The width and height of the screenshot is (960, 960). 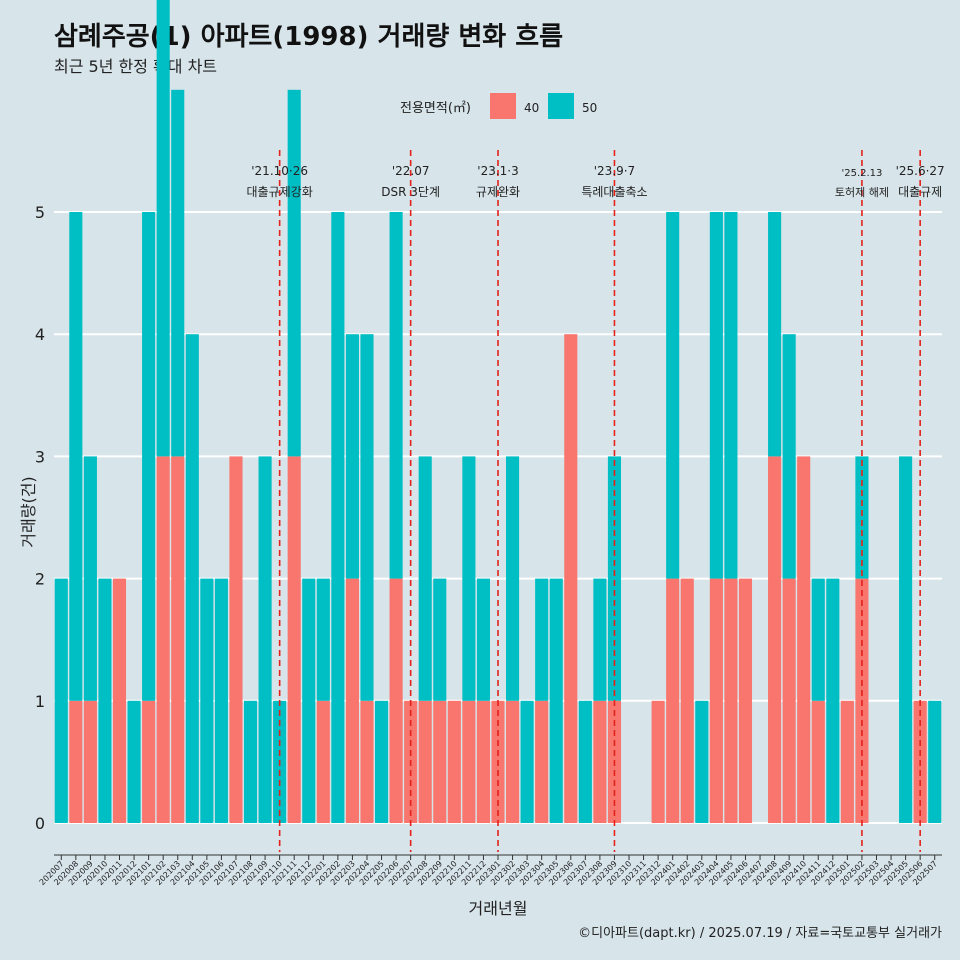 What do you see at coordinates (280, 192) in the screenshot?
I see `annotation-label-202110: 대출규제강화` at bounding box center [280, 192].